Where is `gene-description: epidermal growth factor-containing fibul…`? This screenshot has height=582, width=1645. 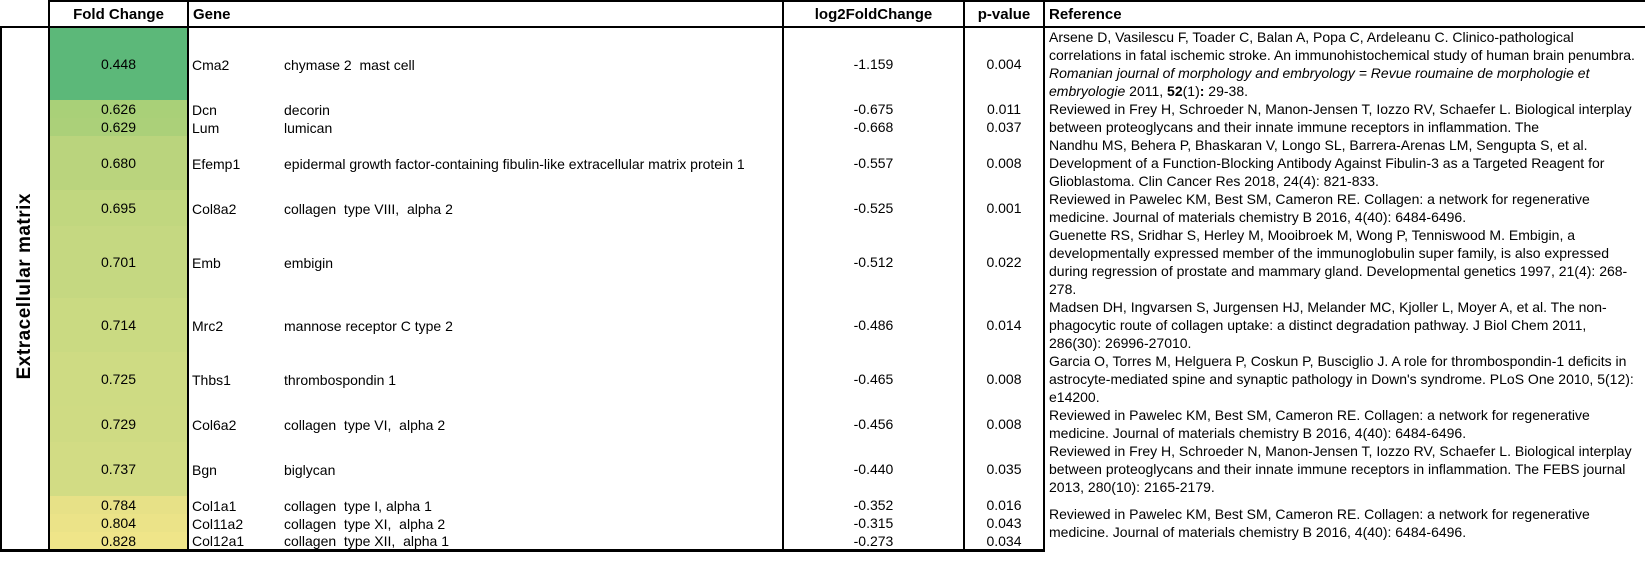
gene-description: epidermal growth factor-containing fibul… is located at coordinates (514, 163).